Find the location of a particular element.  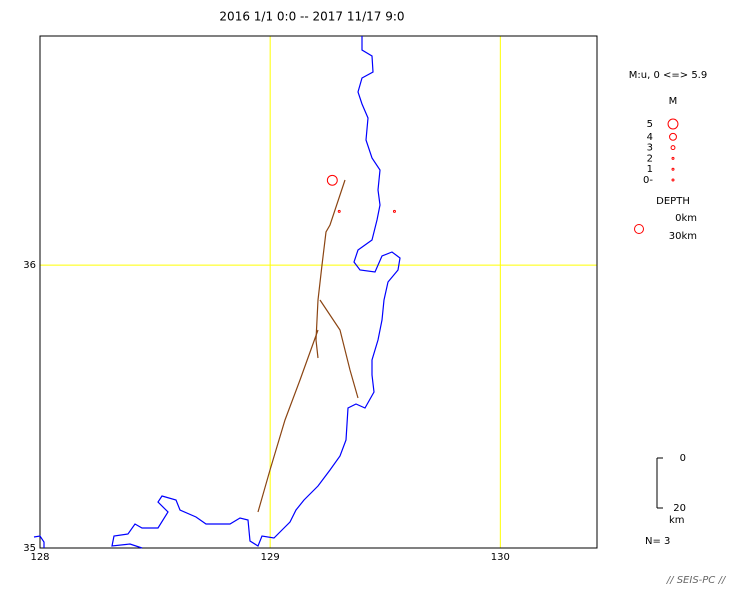

scale-label: 0 is located at coordinates (683, 458).